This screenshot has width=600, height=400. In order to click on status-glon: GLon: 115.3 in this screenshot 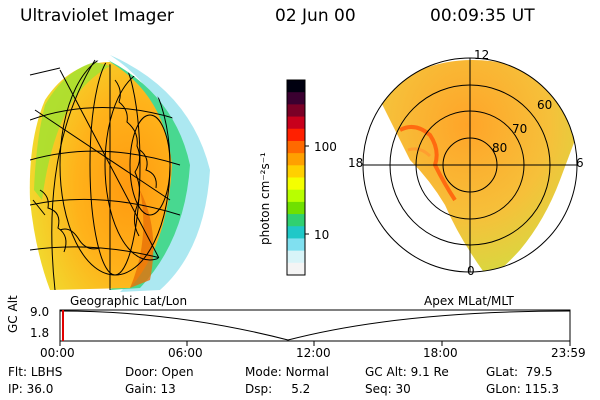, I will do `click(522, 389)`.